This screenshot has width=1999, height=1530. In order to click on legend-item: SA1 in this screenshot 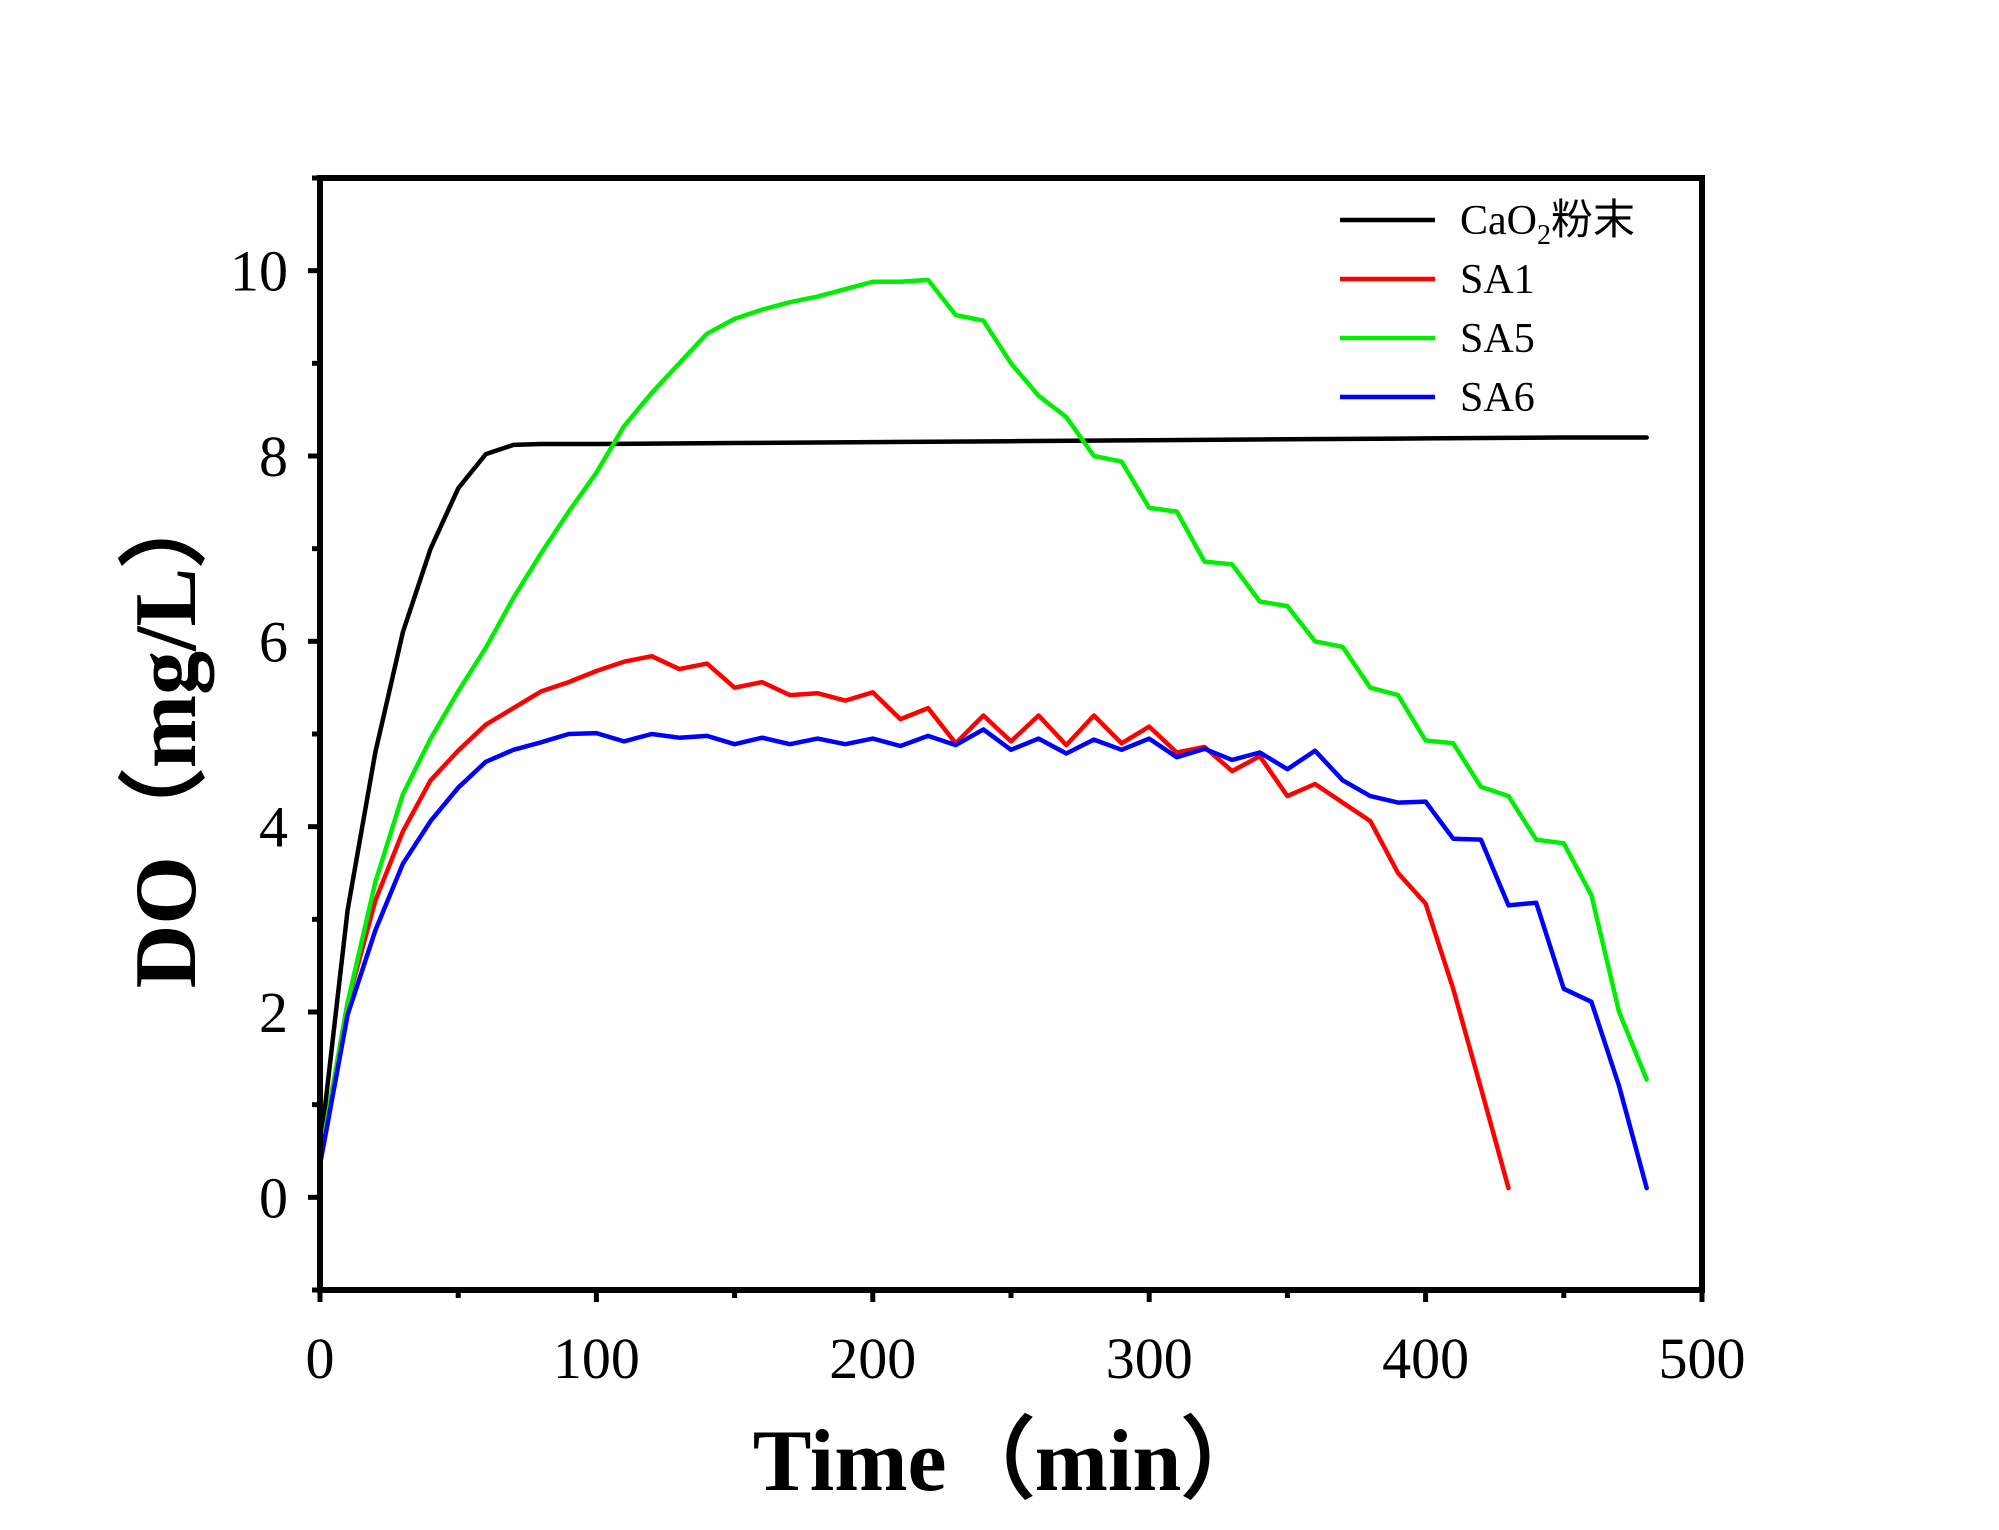, I will do `click(1437, 280)`.